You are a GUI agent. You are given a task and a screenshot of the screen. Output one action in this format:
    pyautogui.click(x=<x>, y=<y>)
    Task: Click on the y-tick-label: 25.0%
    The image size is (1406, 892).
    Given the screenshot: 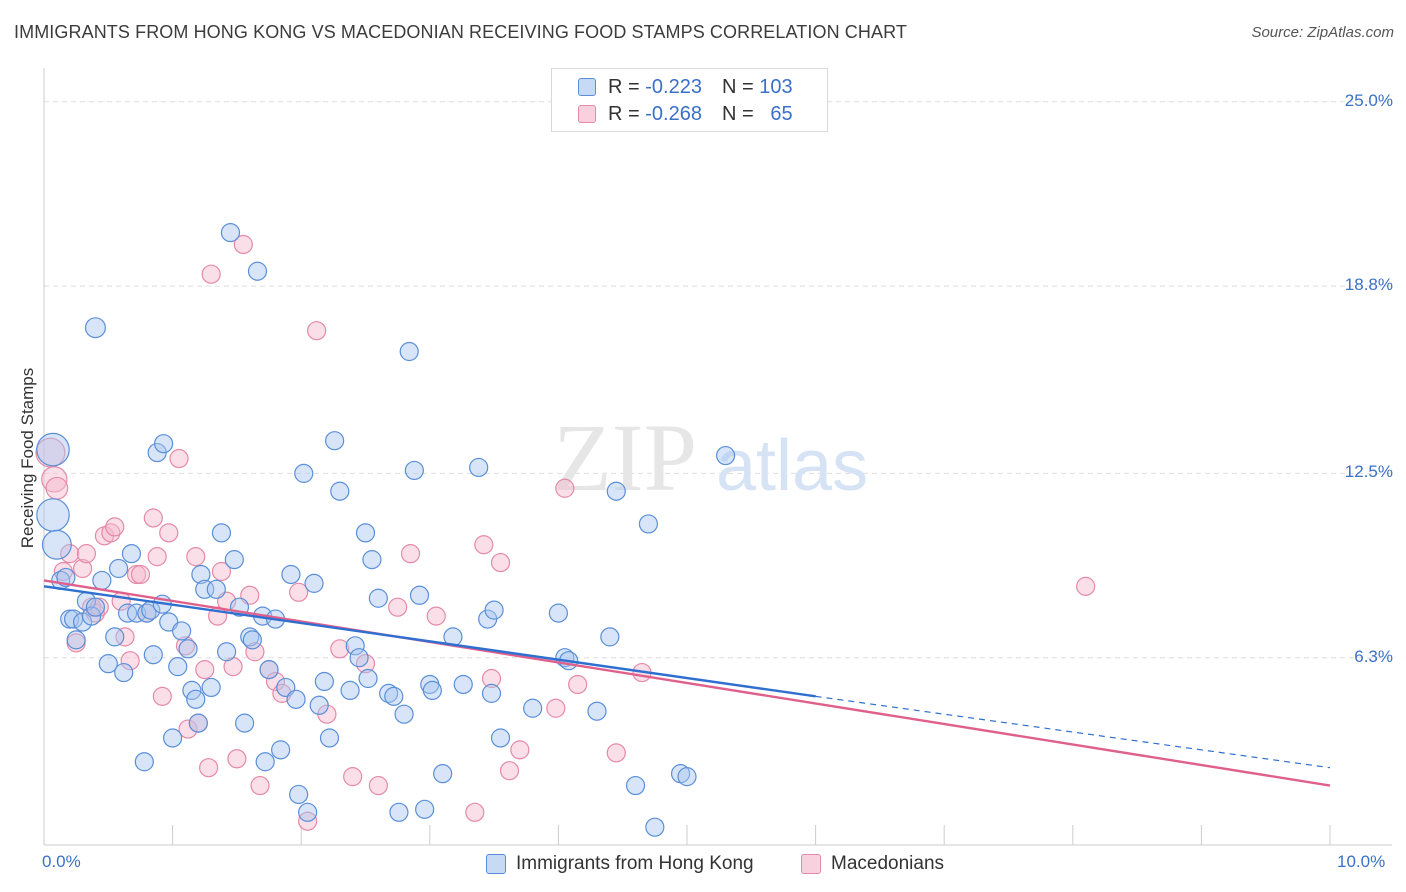 What is the action you would take?
    pyautogui.click(x=1368, y=100)
    